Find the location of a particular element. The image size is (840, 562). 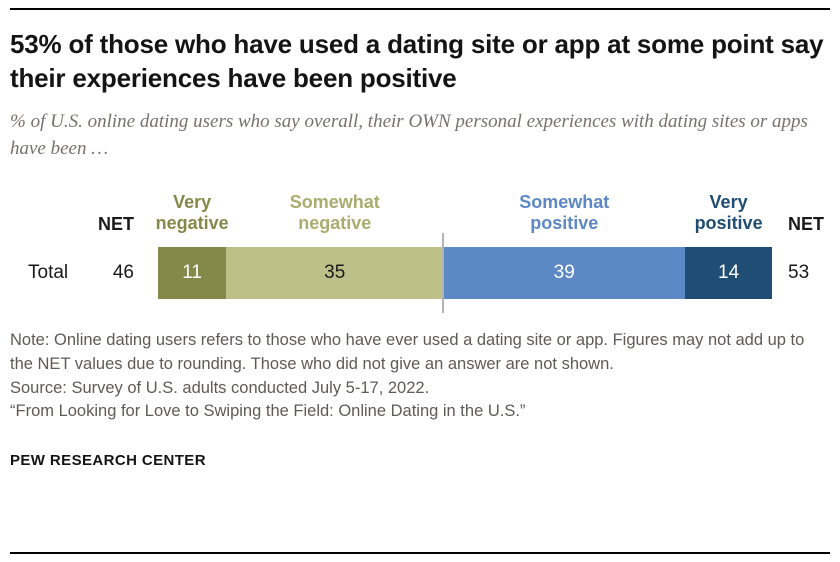

net-right-value: 53 is located at coordinates (799, 272).